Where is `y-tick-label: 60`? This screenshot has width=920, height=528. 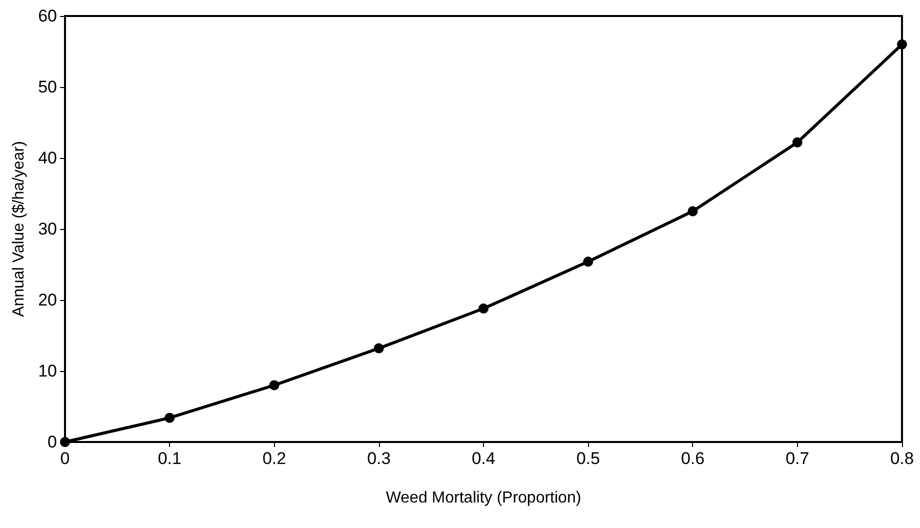 y-tick-label: 60 is located at coordinates (47, 16).